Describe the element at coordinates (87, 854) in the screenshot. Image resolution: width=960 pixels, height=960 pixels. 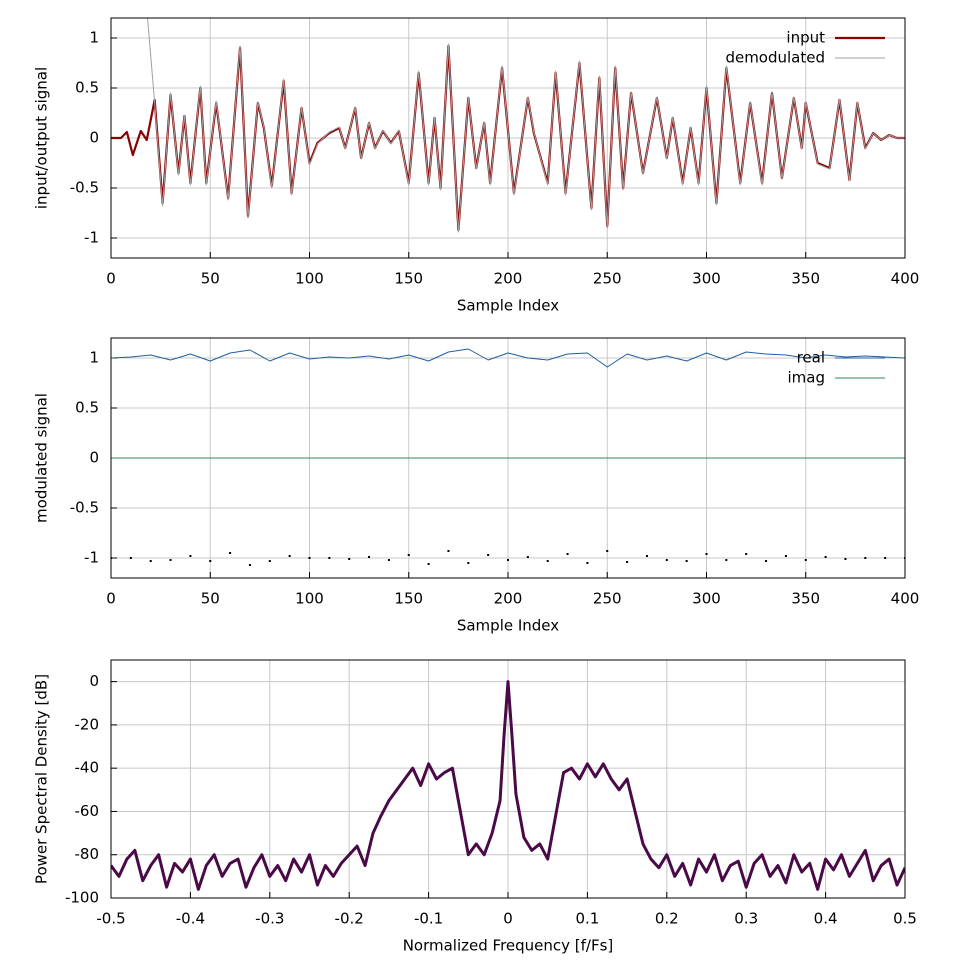
I see `y-tick-label: -80` at that location.